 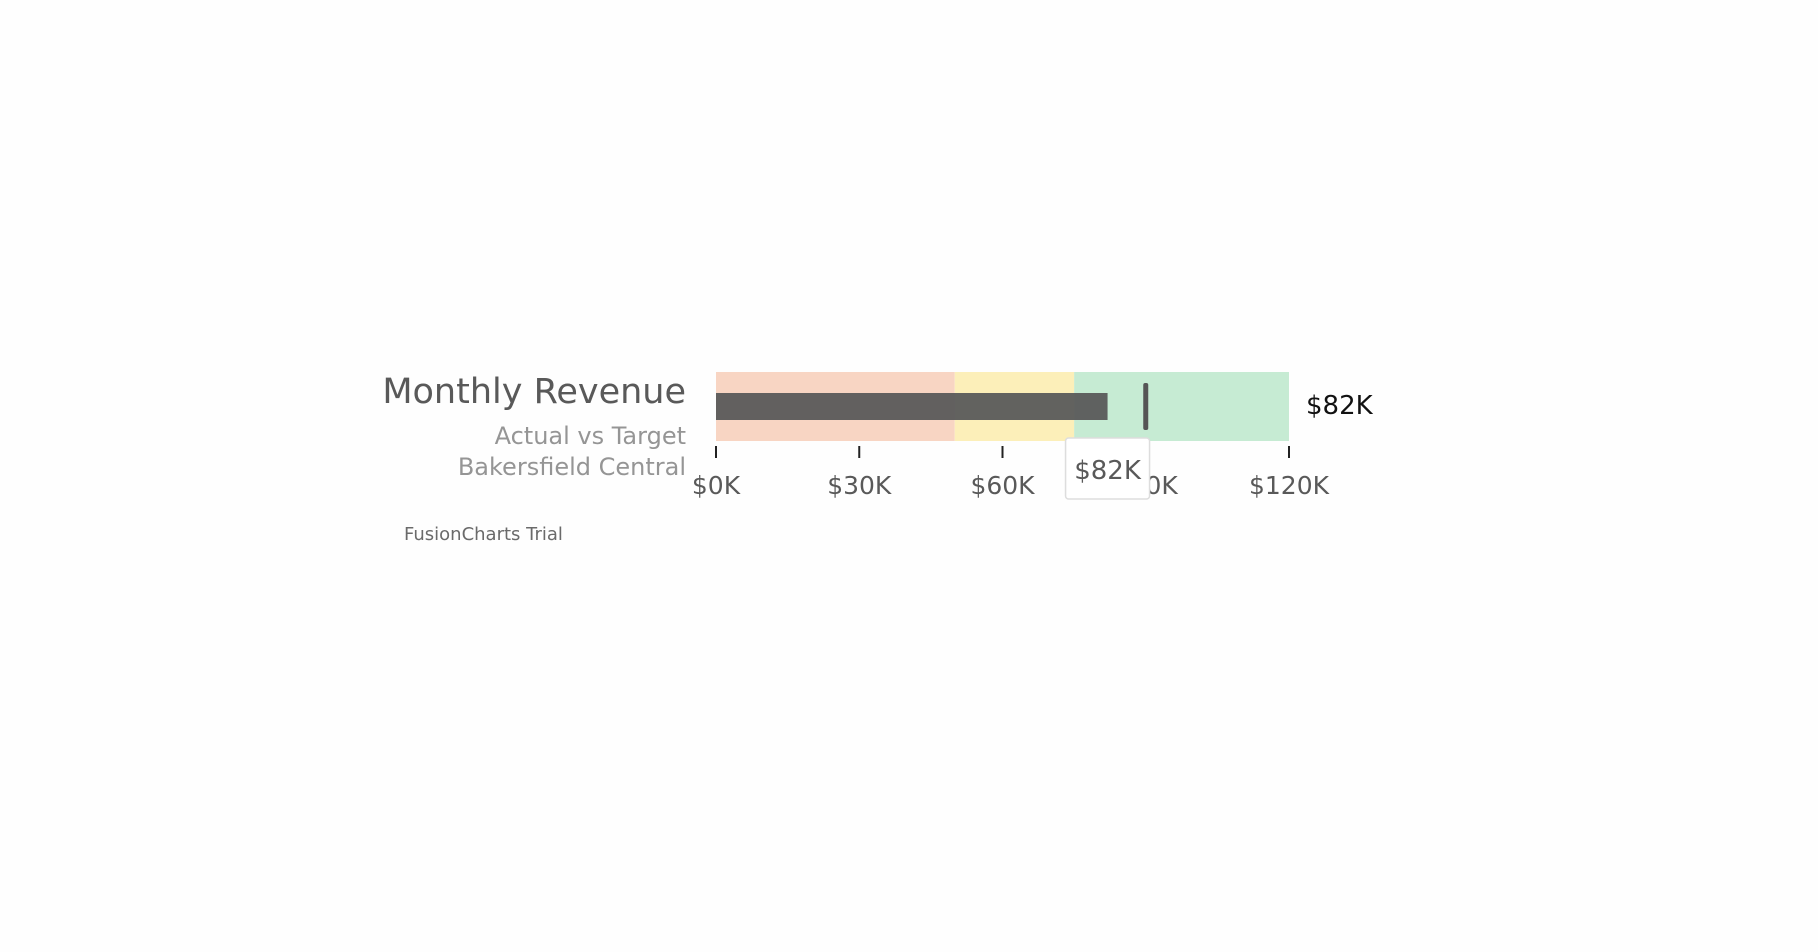 I want to click on x-axis: $0K$30K$60K$90K$120K, so click(x=1011, y=473).